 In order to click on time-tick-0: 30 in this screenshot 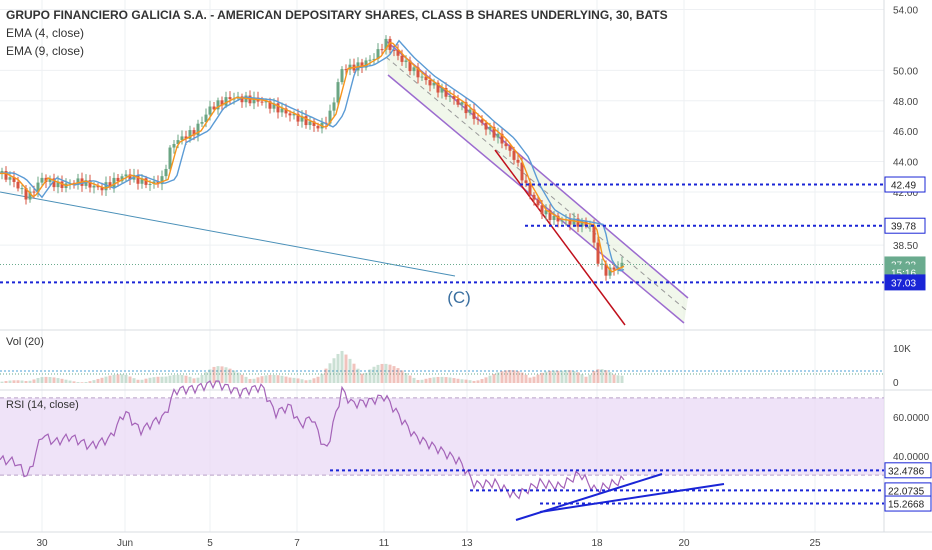, I will do `click(42, 543)`.